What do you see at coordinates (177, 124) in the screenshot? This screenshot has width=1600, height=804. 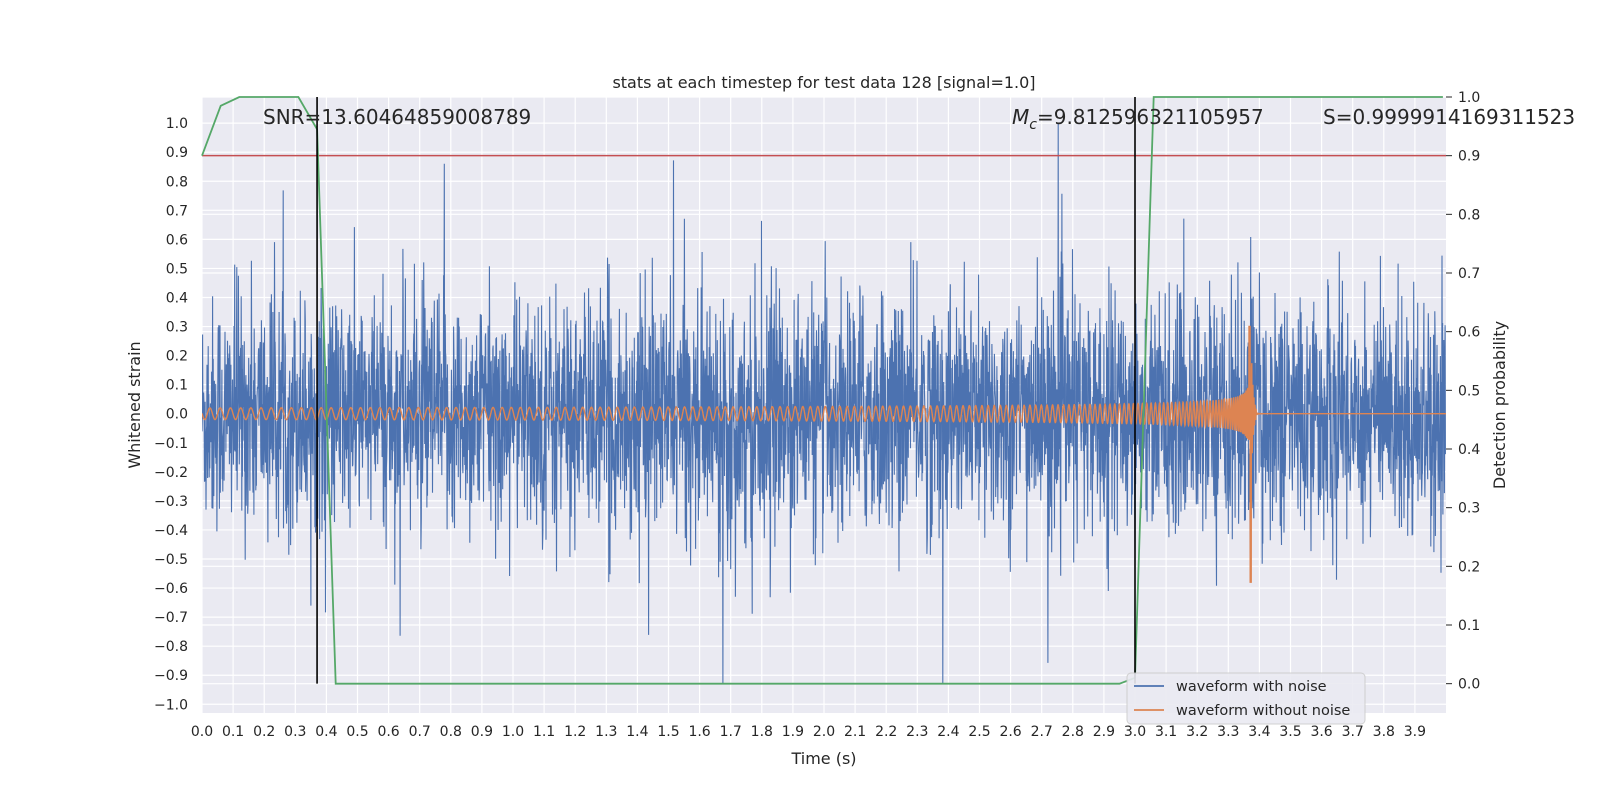 I see `y-tick-label: 1.0` at bounding box center [177, 124].